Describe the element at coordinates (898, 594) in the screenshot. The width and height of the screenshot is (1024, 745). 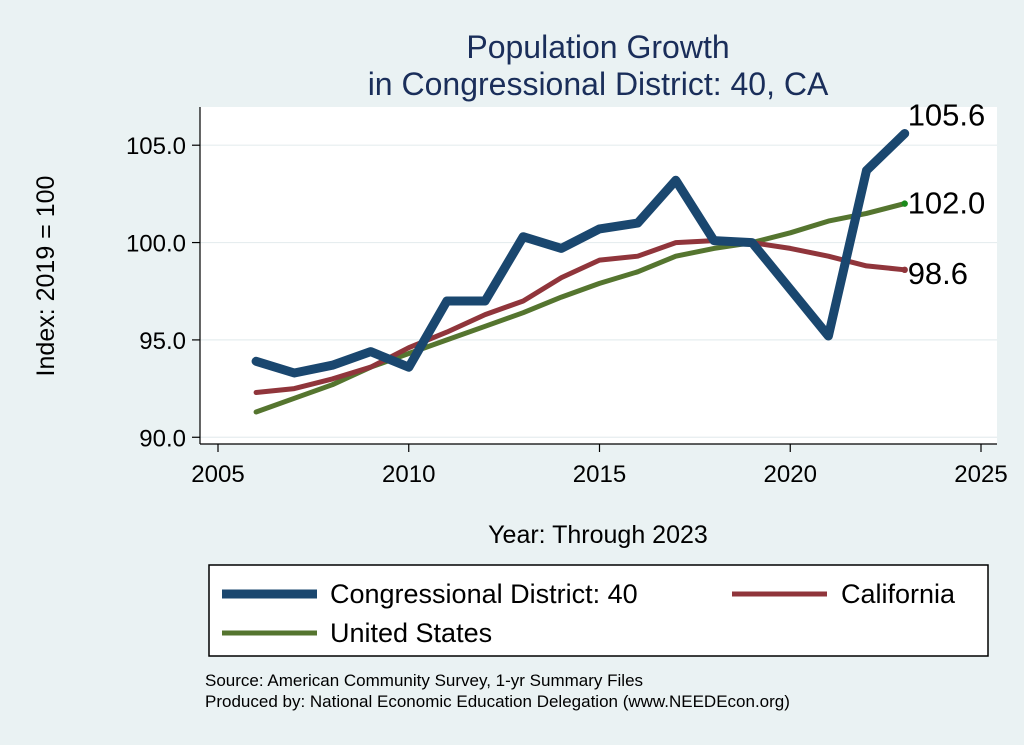
I see `legend-label-california: California` at that location.